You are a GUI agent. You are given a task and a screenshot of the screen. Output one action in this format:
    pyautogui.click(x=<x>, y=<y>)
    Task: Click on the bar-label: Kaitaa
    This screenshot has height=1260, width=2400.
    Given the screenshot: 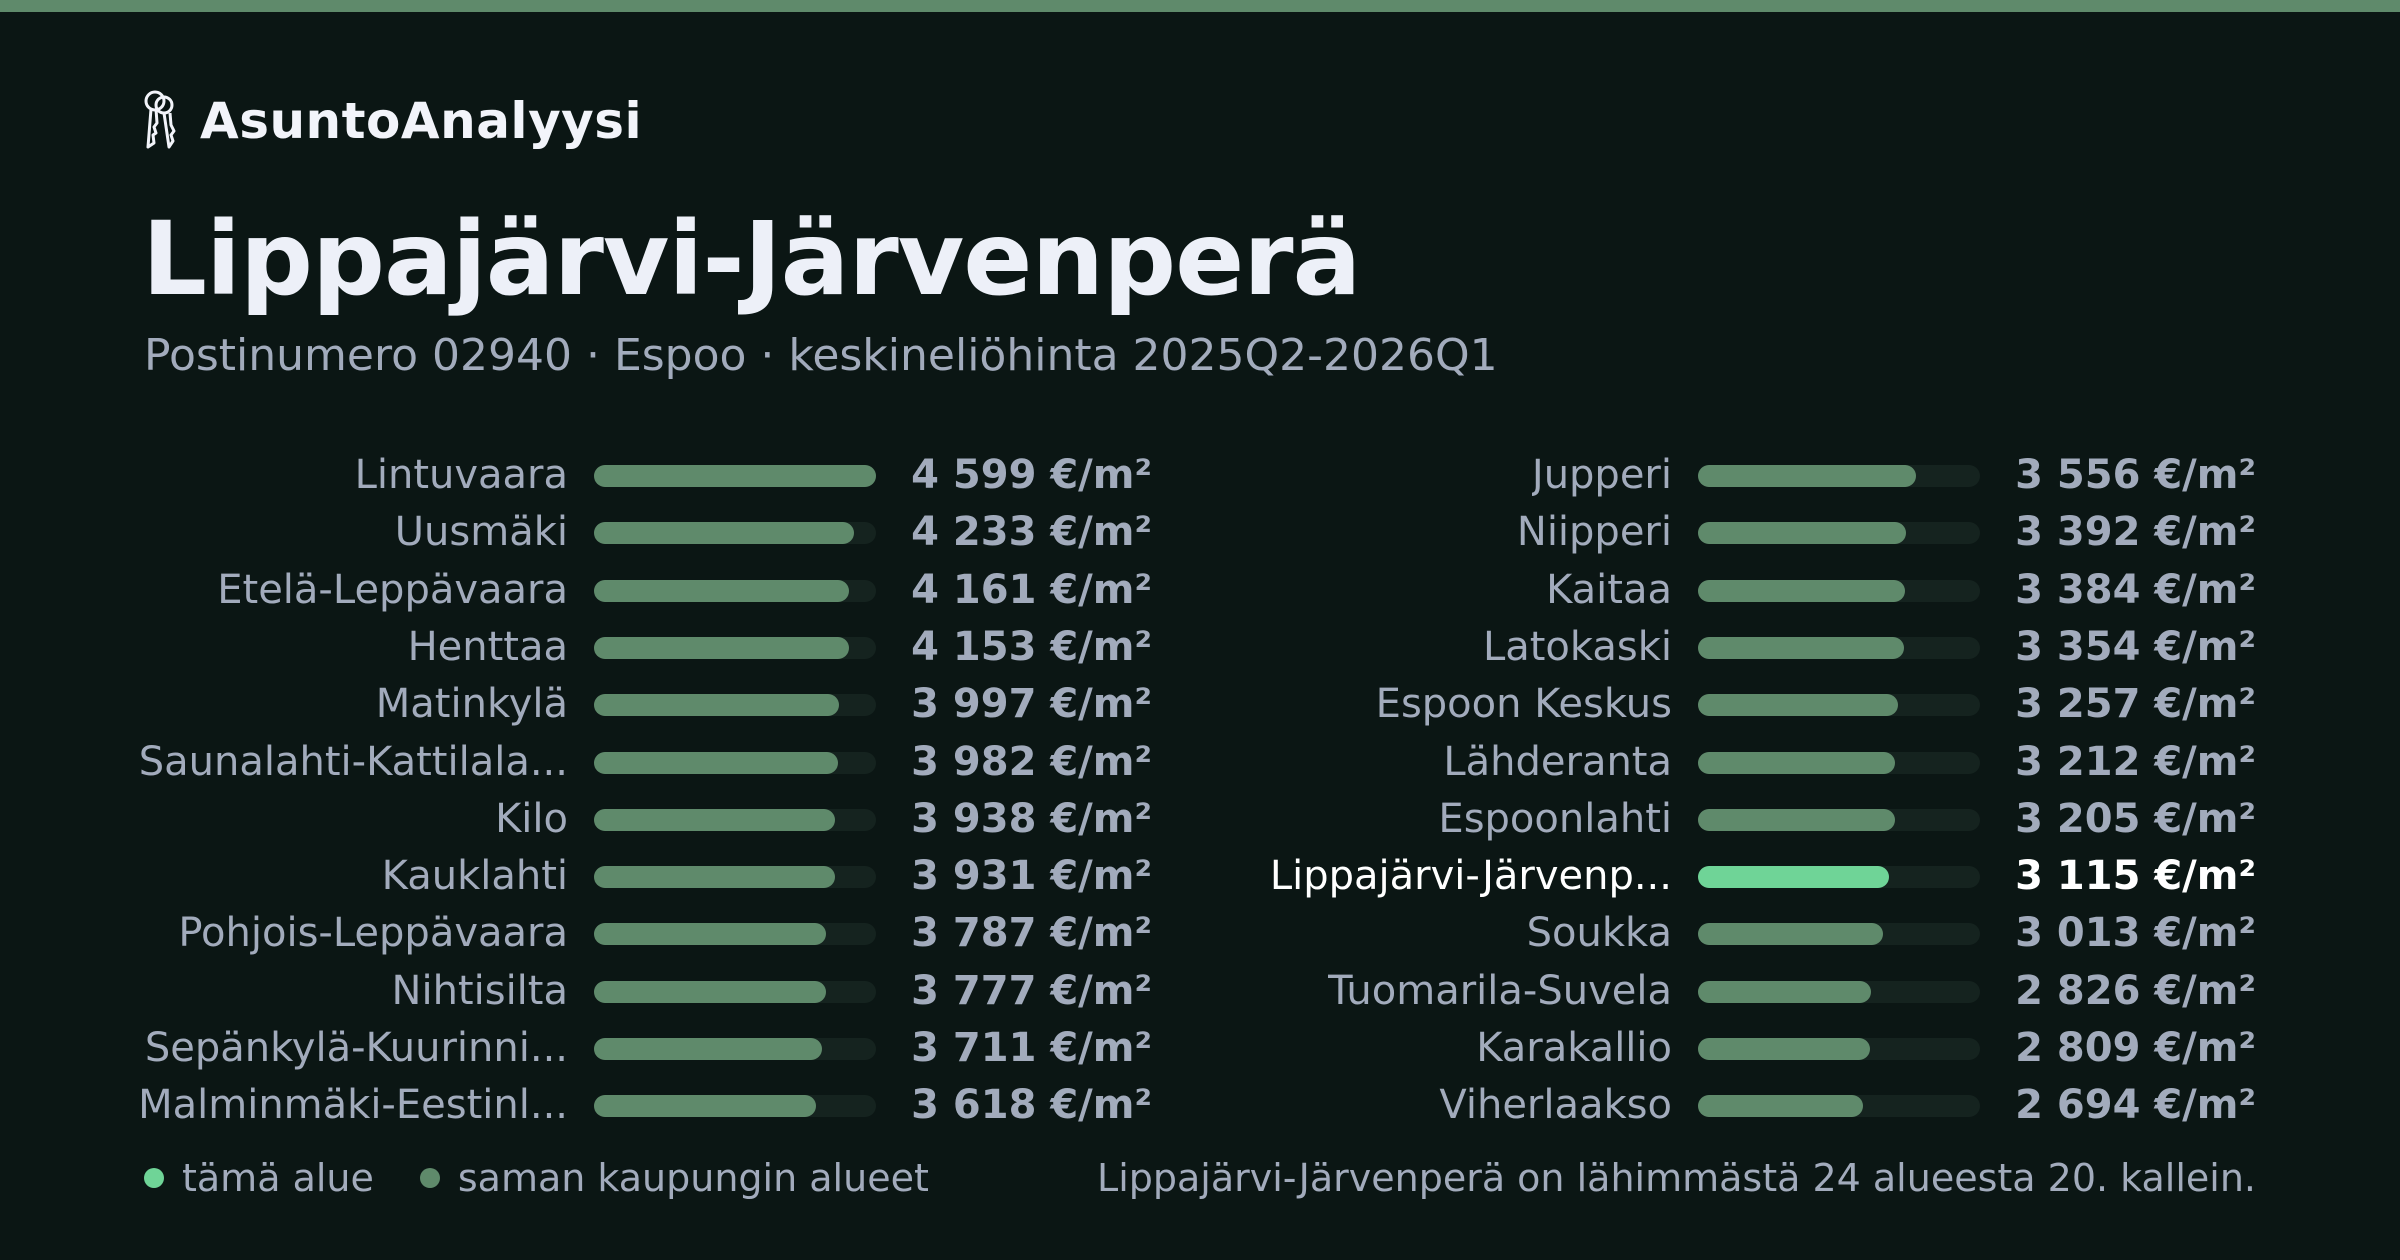 What is the action you would take?
    pyautogui.click(x=1609, y=589)
    